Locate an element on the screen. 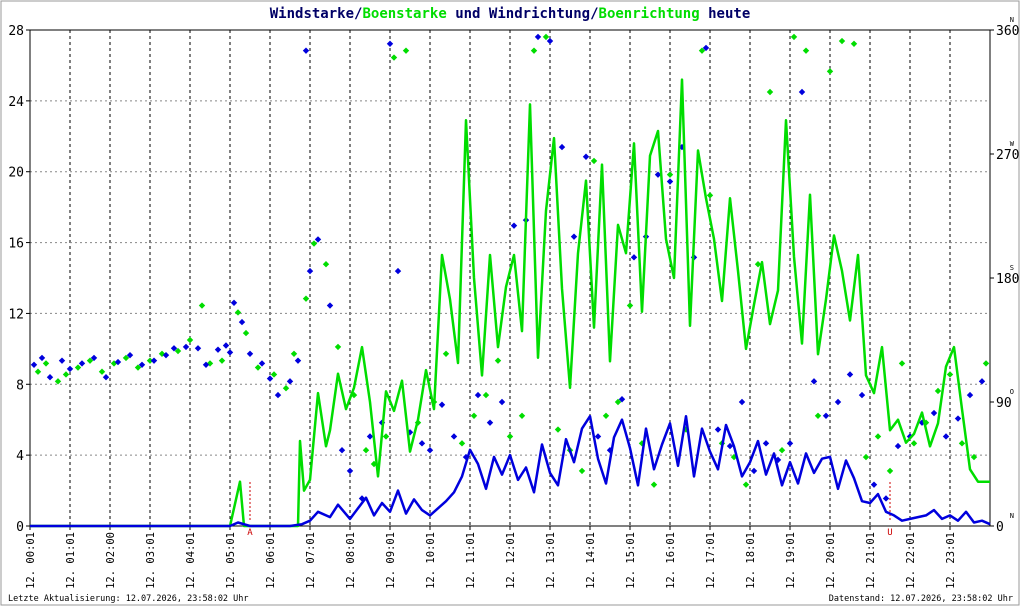  y-tick-label: 16 is located at coordinates (16, 244).